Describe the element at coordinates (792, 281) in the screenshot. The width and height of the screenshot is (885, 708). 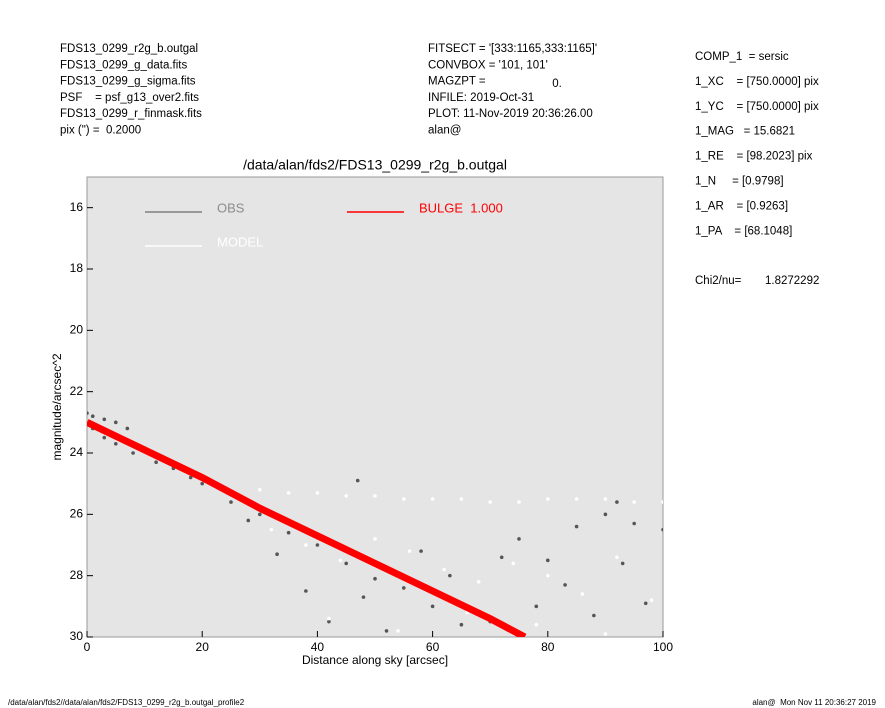
I see `chi2-value: 1.8272292` at that location.